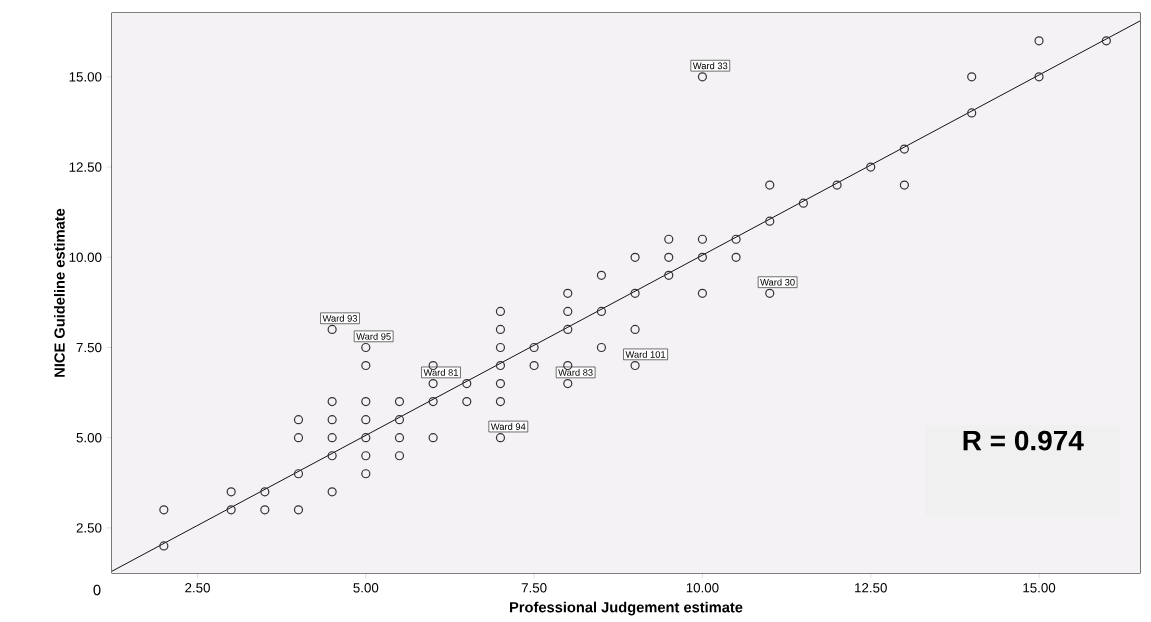 This screenshot has width=1151, height=622. I want to click on y-tick-label: 10.00, so click(85, 257).